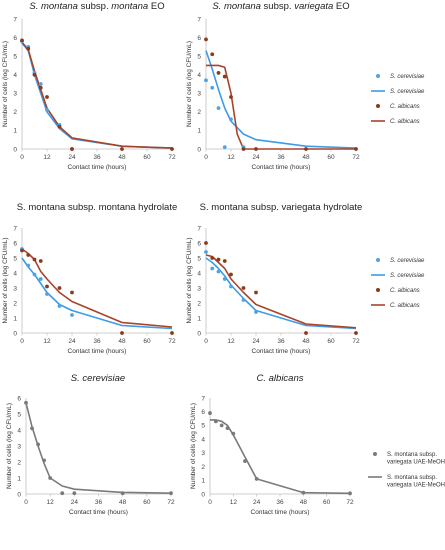 The image size is (445, 550). I want to click on chart-title-part: S. cerevisiae, so click(98, 378).